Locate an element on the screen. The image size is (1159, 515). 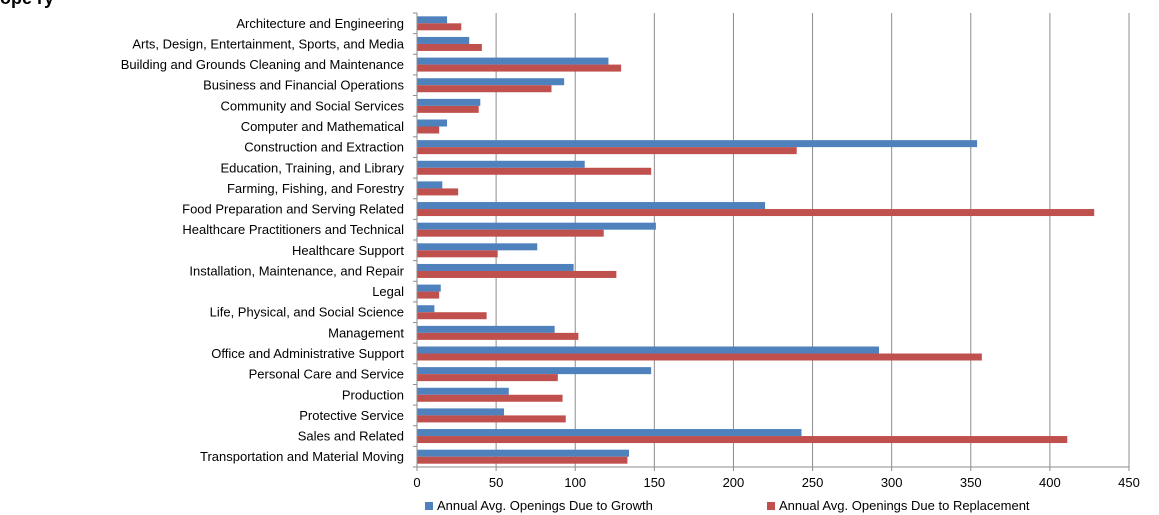
x-tick-labels: 0 50 100 150 200 250 300 350 400 450 is located at coordinates (776, 482).